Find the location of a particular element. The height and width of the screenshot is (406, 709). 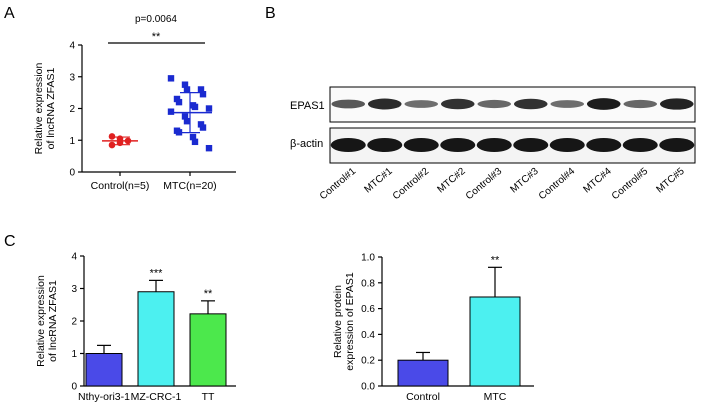

a-y-tick-label: 2 is located at coordinates (72, 109).